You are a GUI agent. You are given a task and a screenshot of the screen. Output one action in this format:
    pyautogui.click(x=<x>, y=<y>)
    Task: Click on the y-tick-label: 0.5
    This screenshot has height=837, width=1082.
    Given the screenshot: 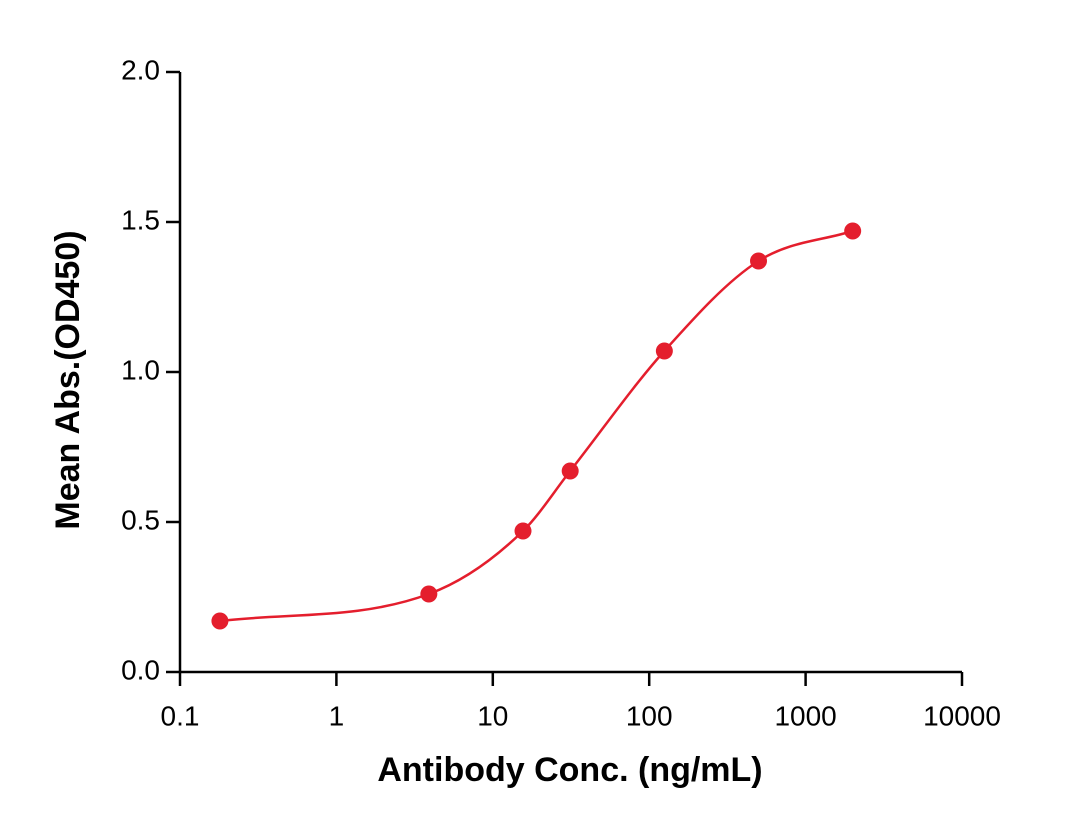 What is the action you would take?
    pyautogui.click(x=140, y=519)
    